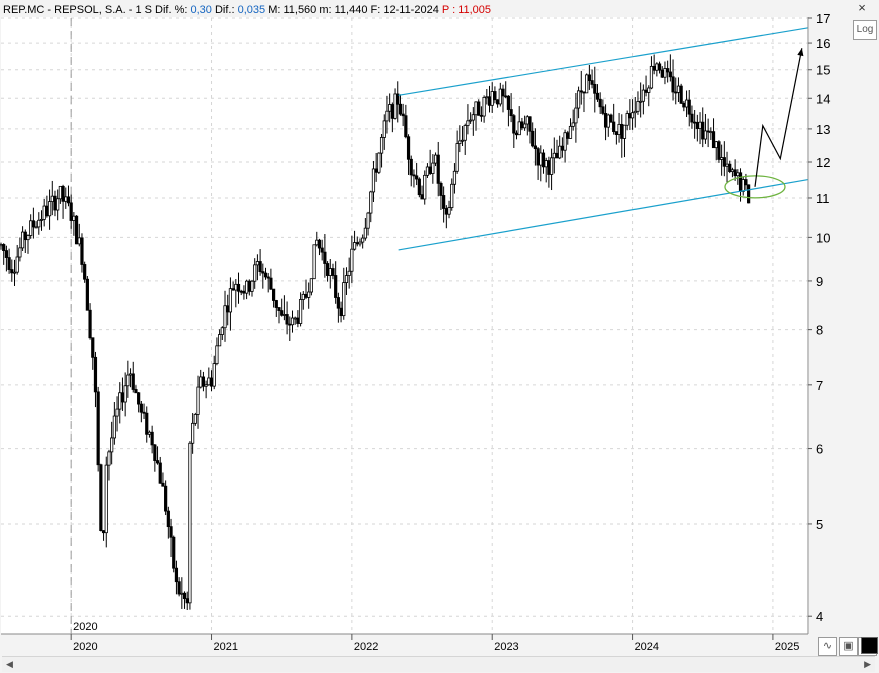  Describe the element at coordinates (869, 645) in the screenshot. I see `color-swatch` at that location.